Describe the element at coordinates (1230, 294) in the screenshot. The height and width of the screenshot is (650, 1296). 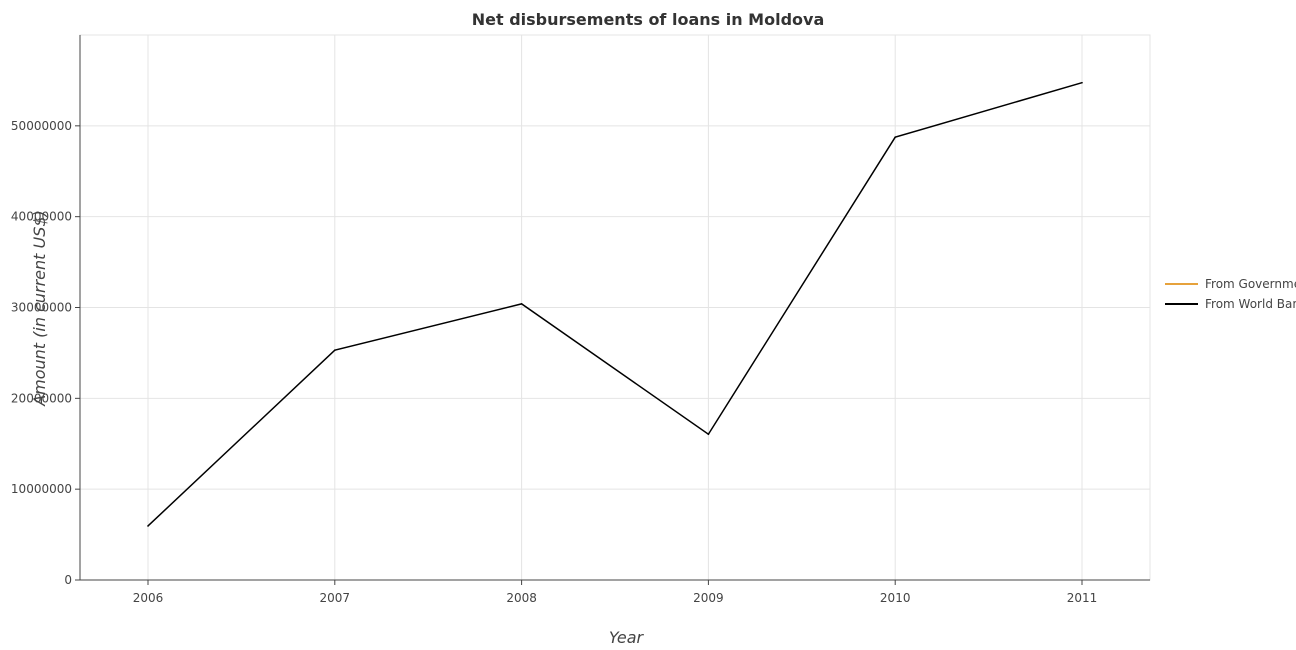
I see `legend: From Government From World Bank` at that location.